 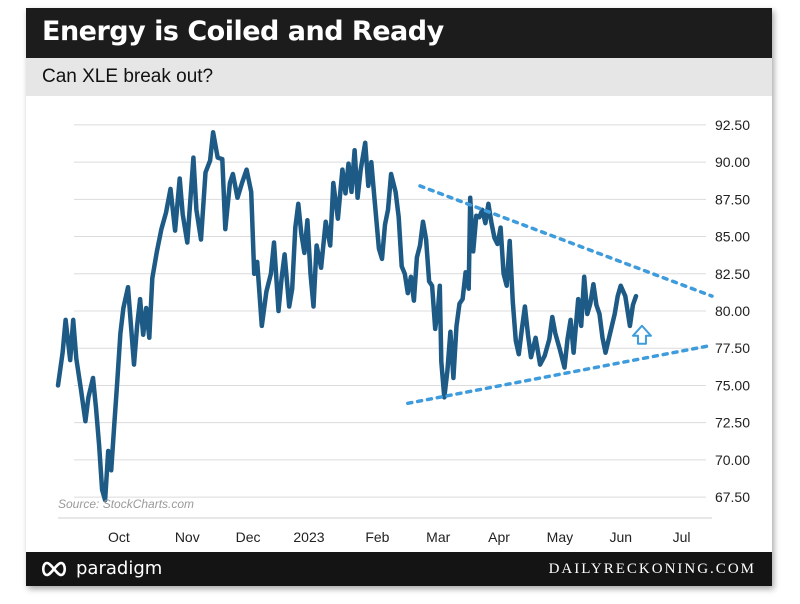 I want to click on site-url: DAILYRECKONING.COM, so click(x=652, y=569).